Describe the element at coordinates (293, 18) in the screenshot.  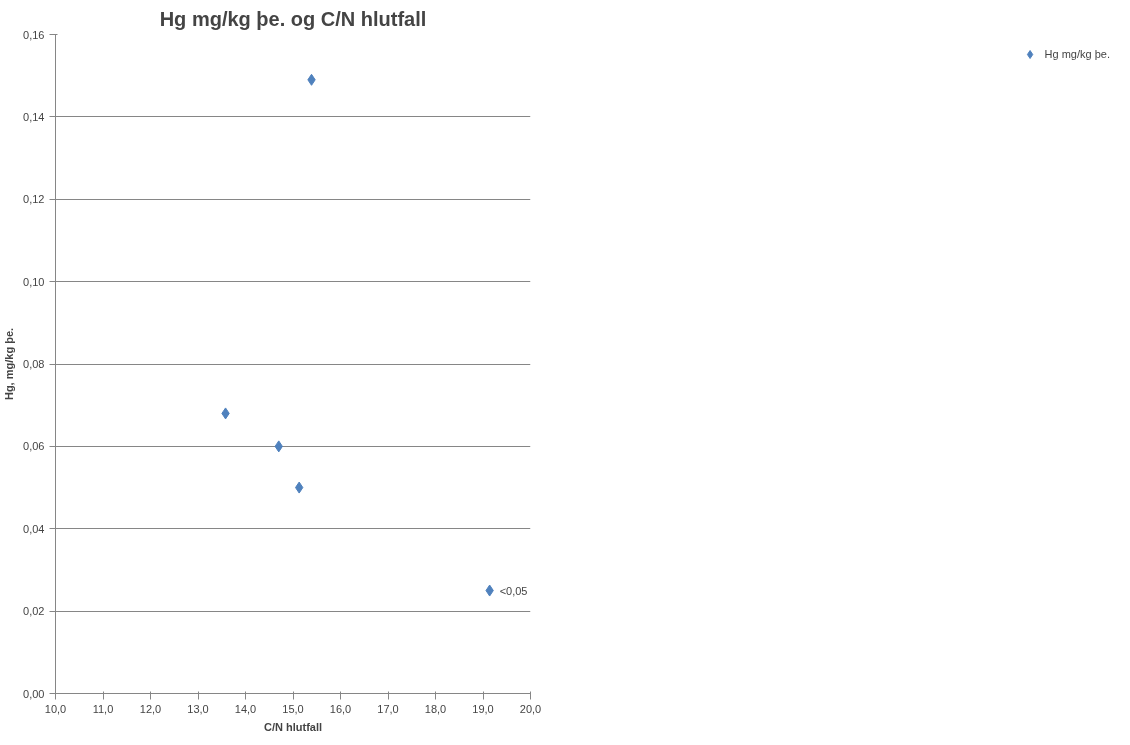
I see `chart-title: Hg mg/kg þe. og C/N hlutfall` at that location.